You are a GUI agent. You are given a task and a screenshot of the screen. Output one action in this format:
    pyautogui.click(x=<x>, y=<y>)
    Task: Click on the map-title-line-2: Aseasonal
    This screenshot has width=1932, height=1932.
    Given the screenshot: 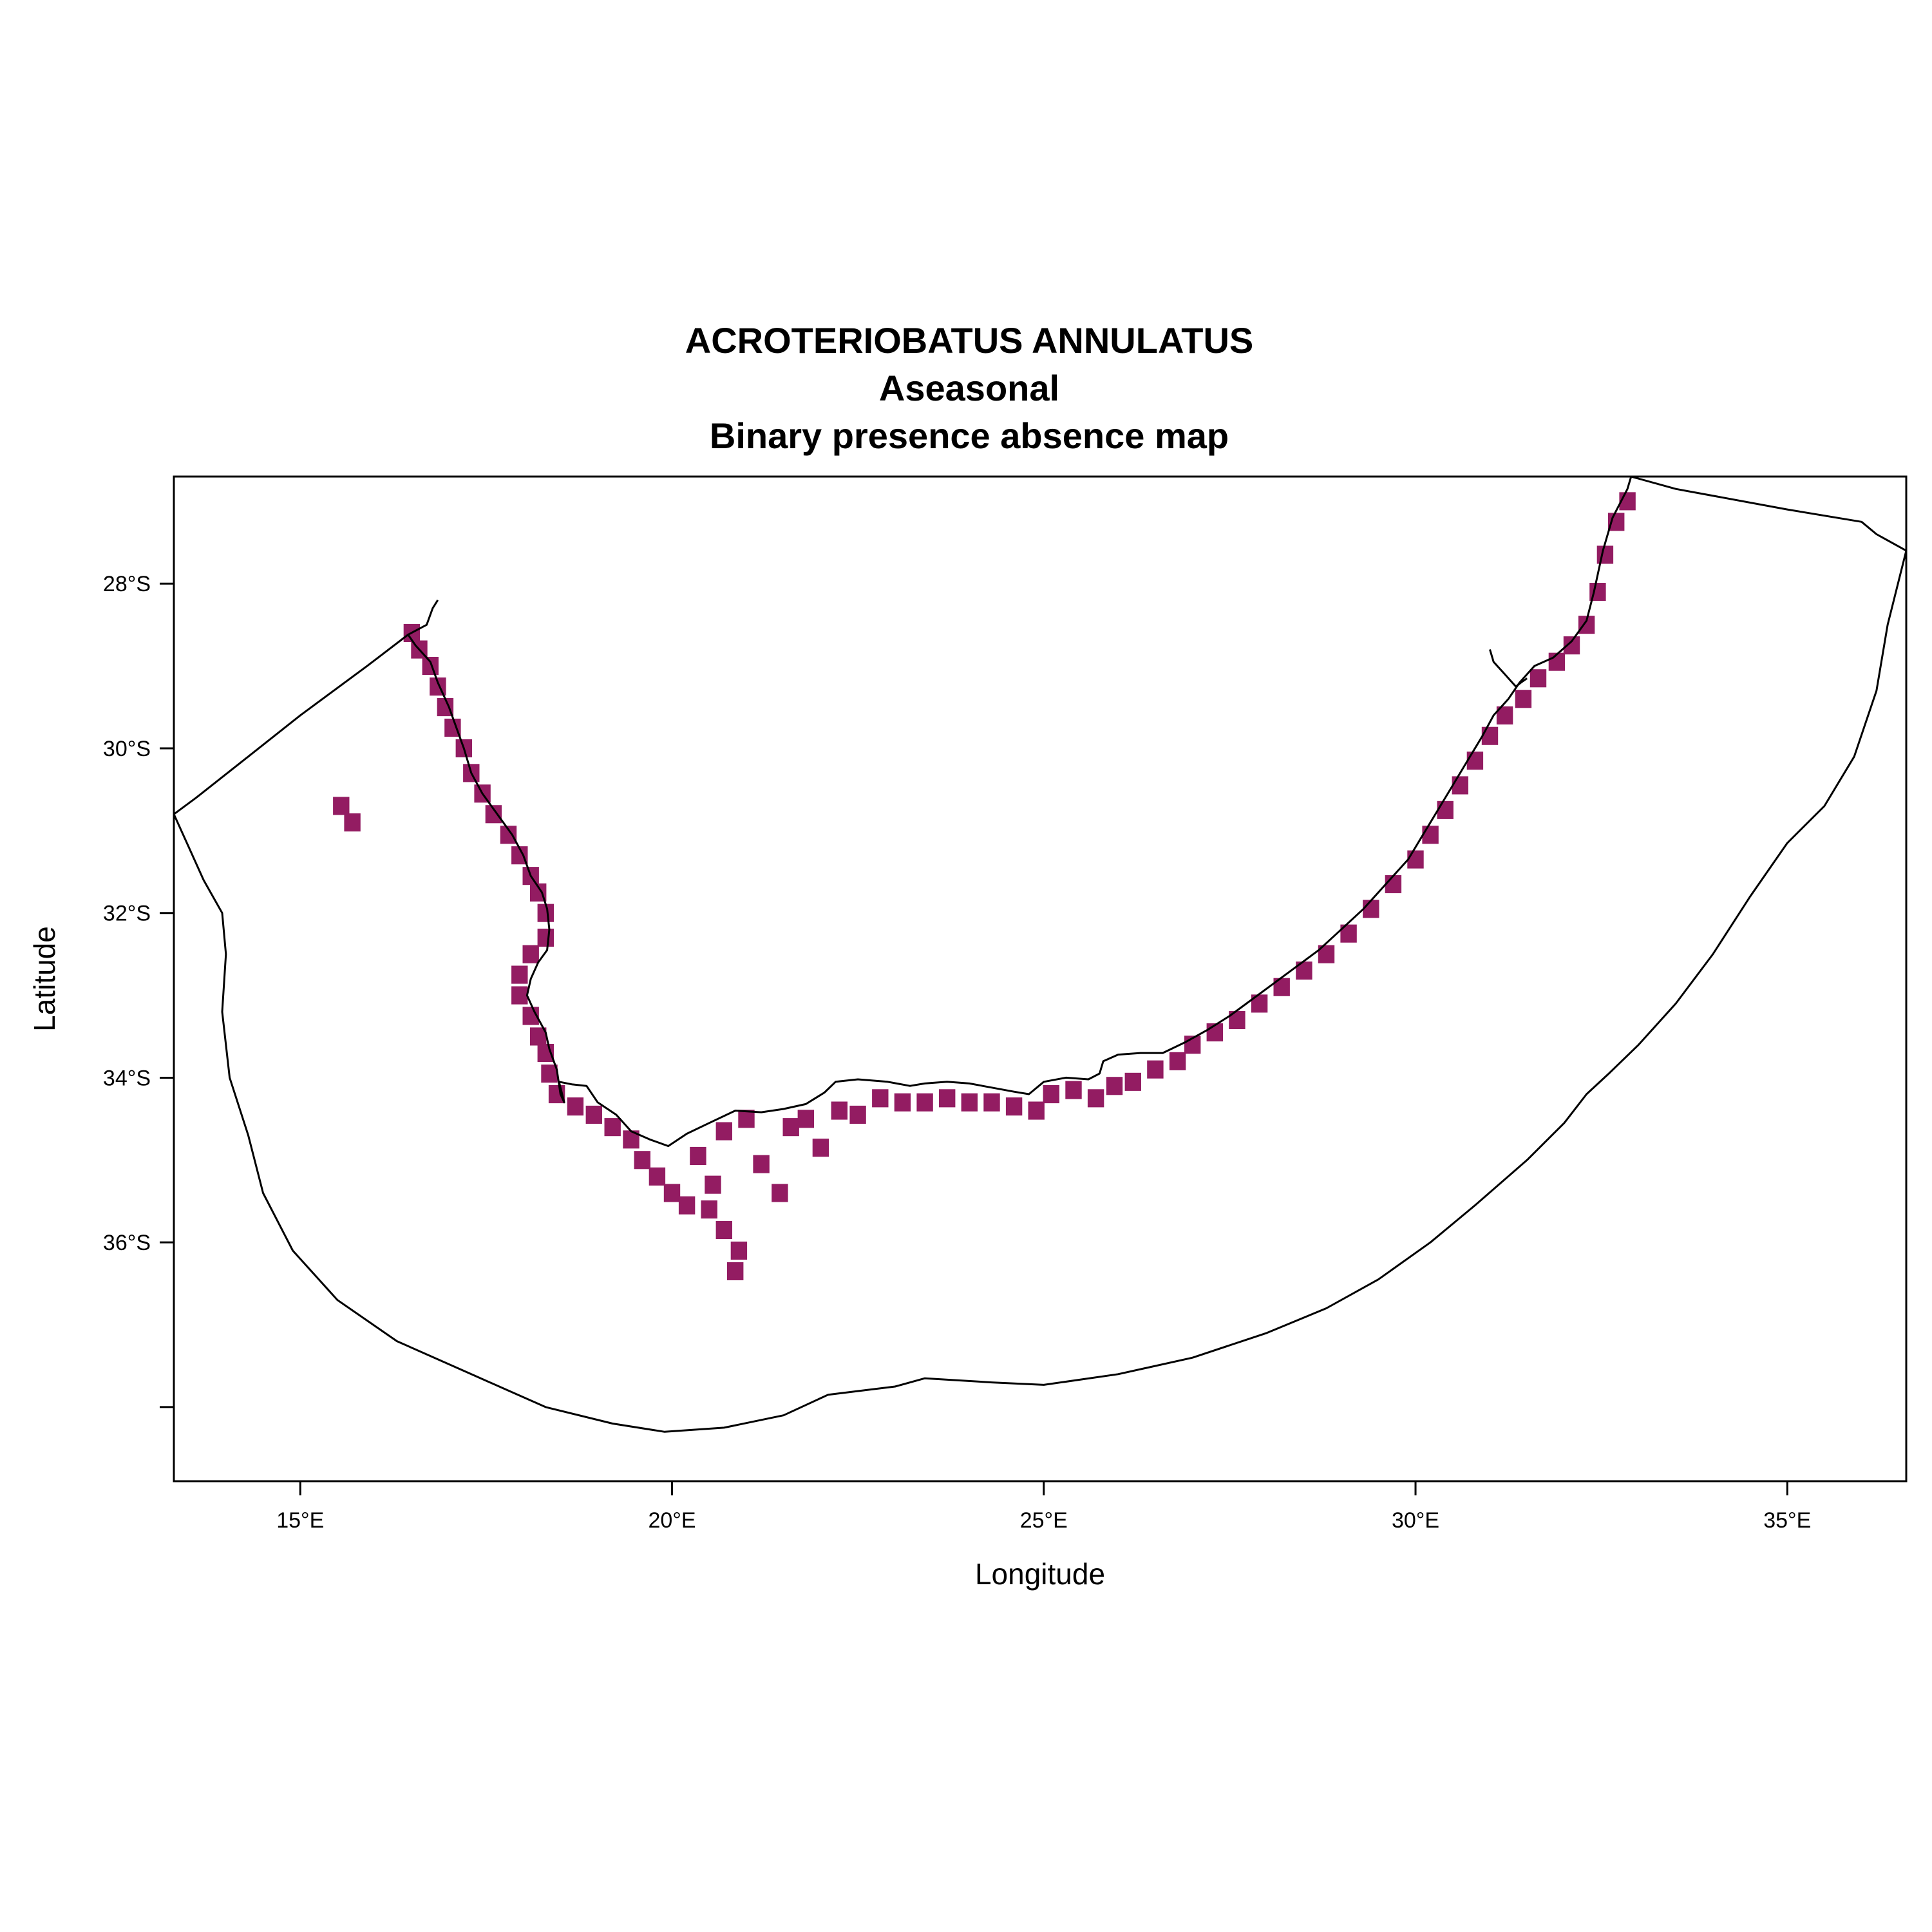 What is the action you would take?
    pyautogui.click(x=969, y=388)
    